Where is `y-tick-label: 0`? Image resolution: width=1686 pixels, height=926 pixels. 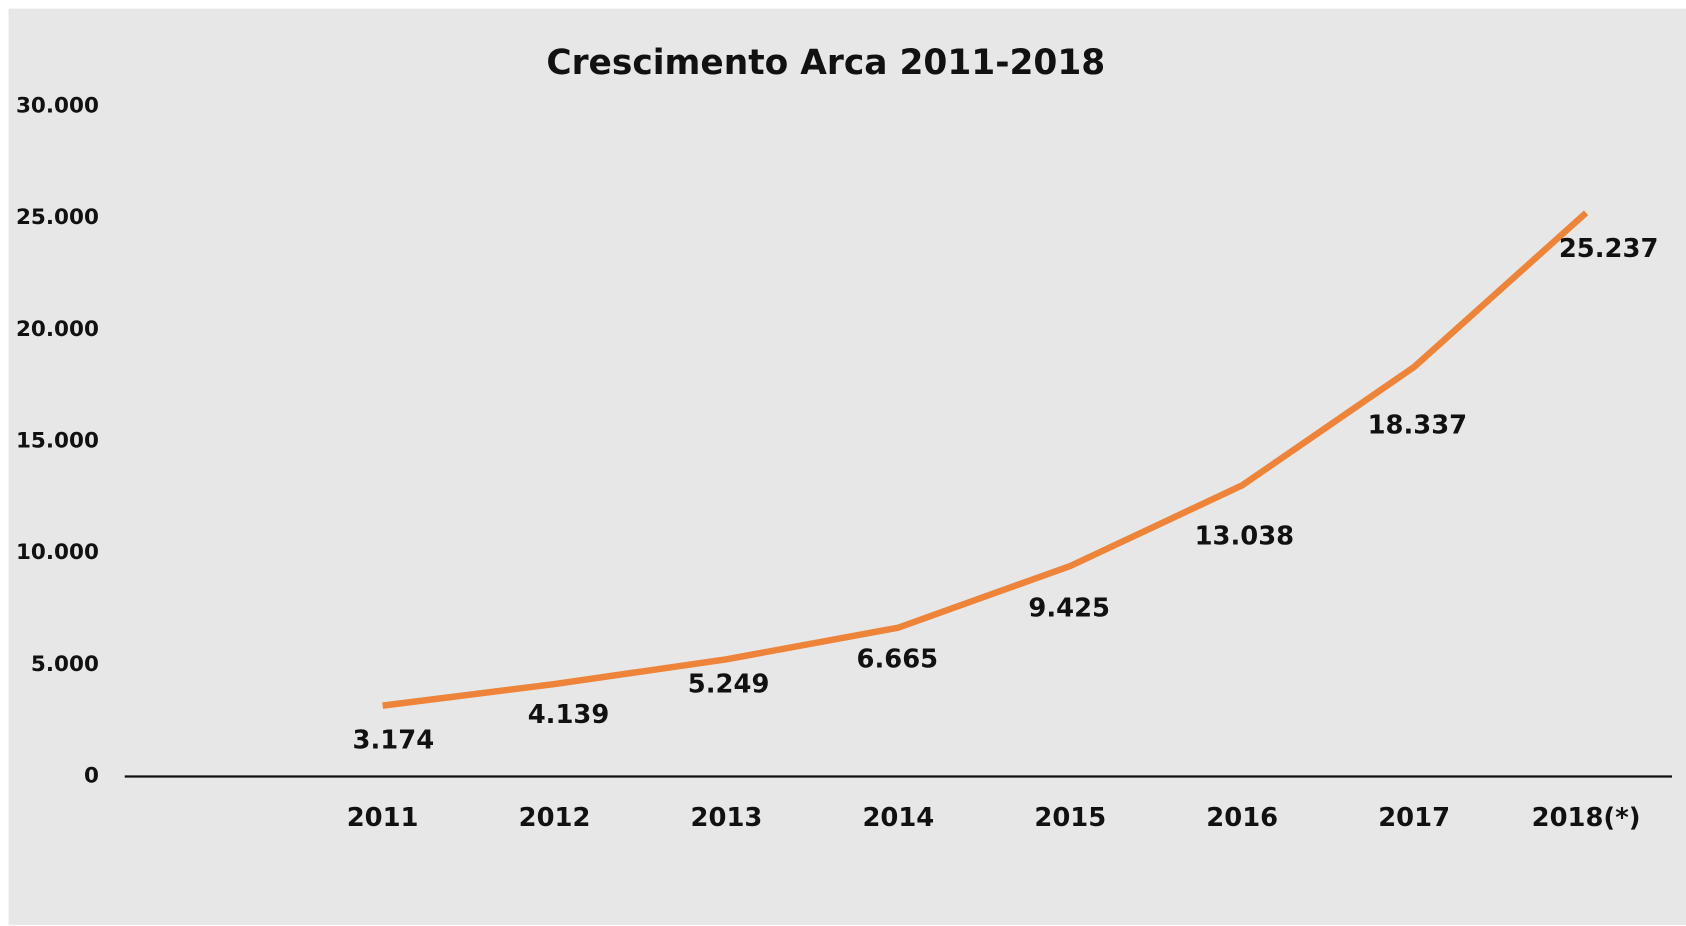
y-tick-label: 0 is located at coordinates (91, 776).